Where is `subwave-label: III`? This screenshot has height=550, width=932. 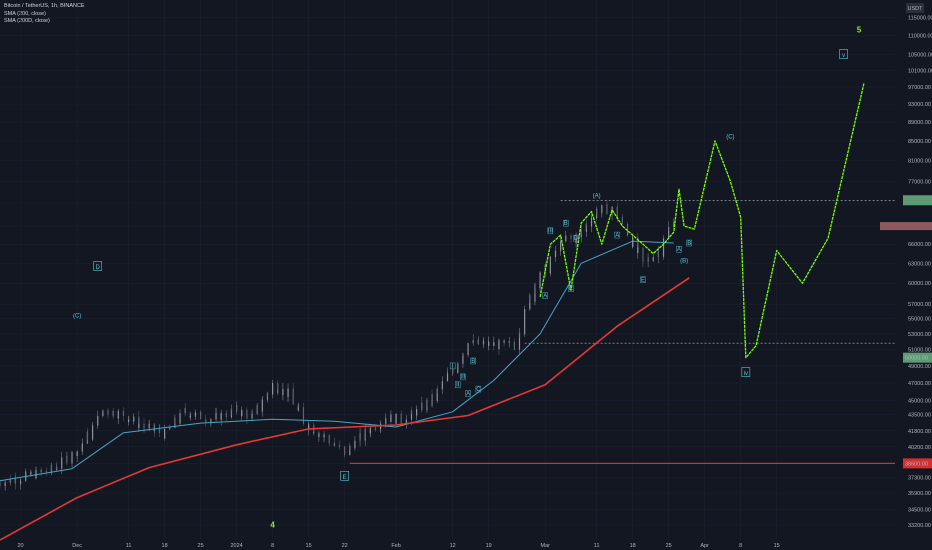
subwave-label: III is located at coordinates (462, 378).